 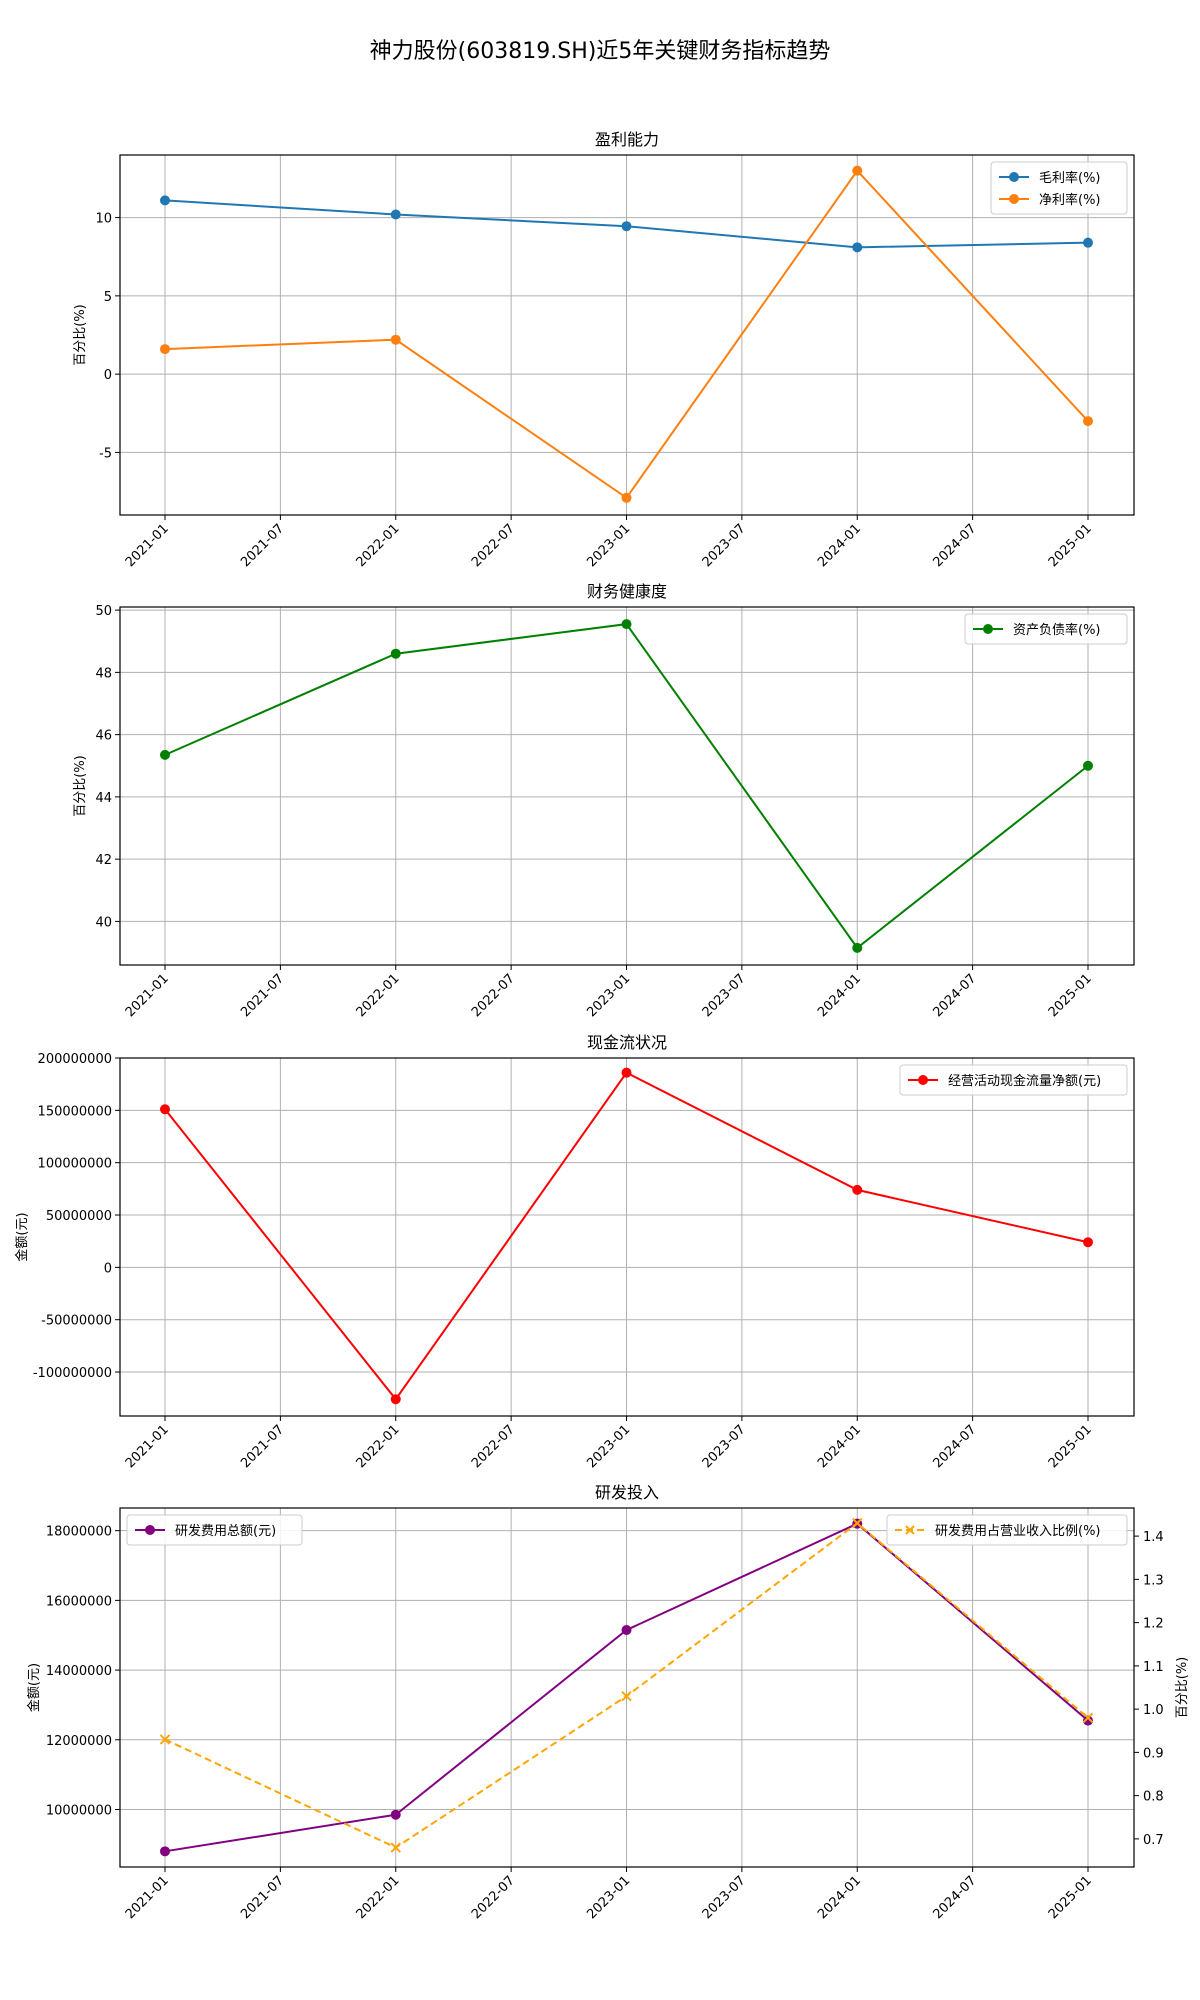 What do you see at coordinates (103, 611) in the screenshot?
I see `y-tick-label: 50` at bounding box center [103, 611].